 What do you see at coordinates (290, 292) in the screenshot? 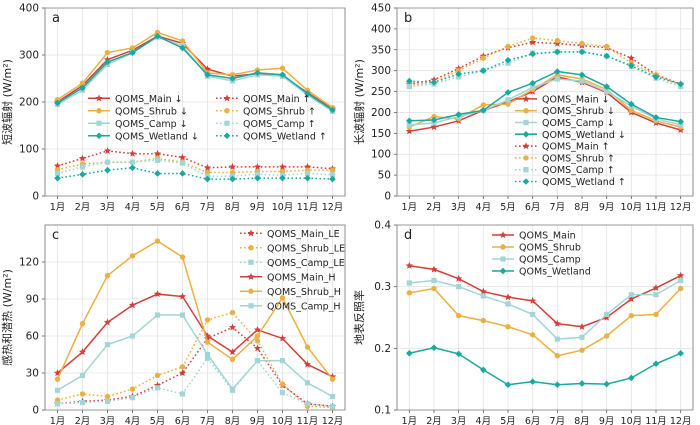
I see `legend-item: QOMS_Shrub_H` at bounding box center [290, 292].